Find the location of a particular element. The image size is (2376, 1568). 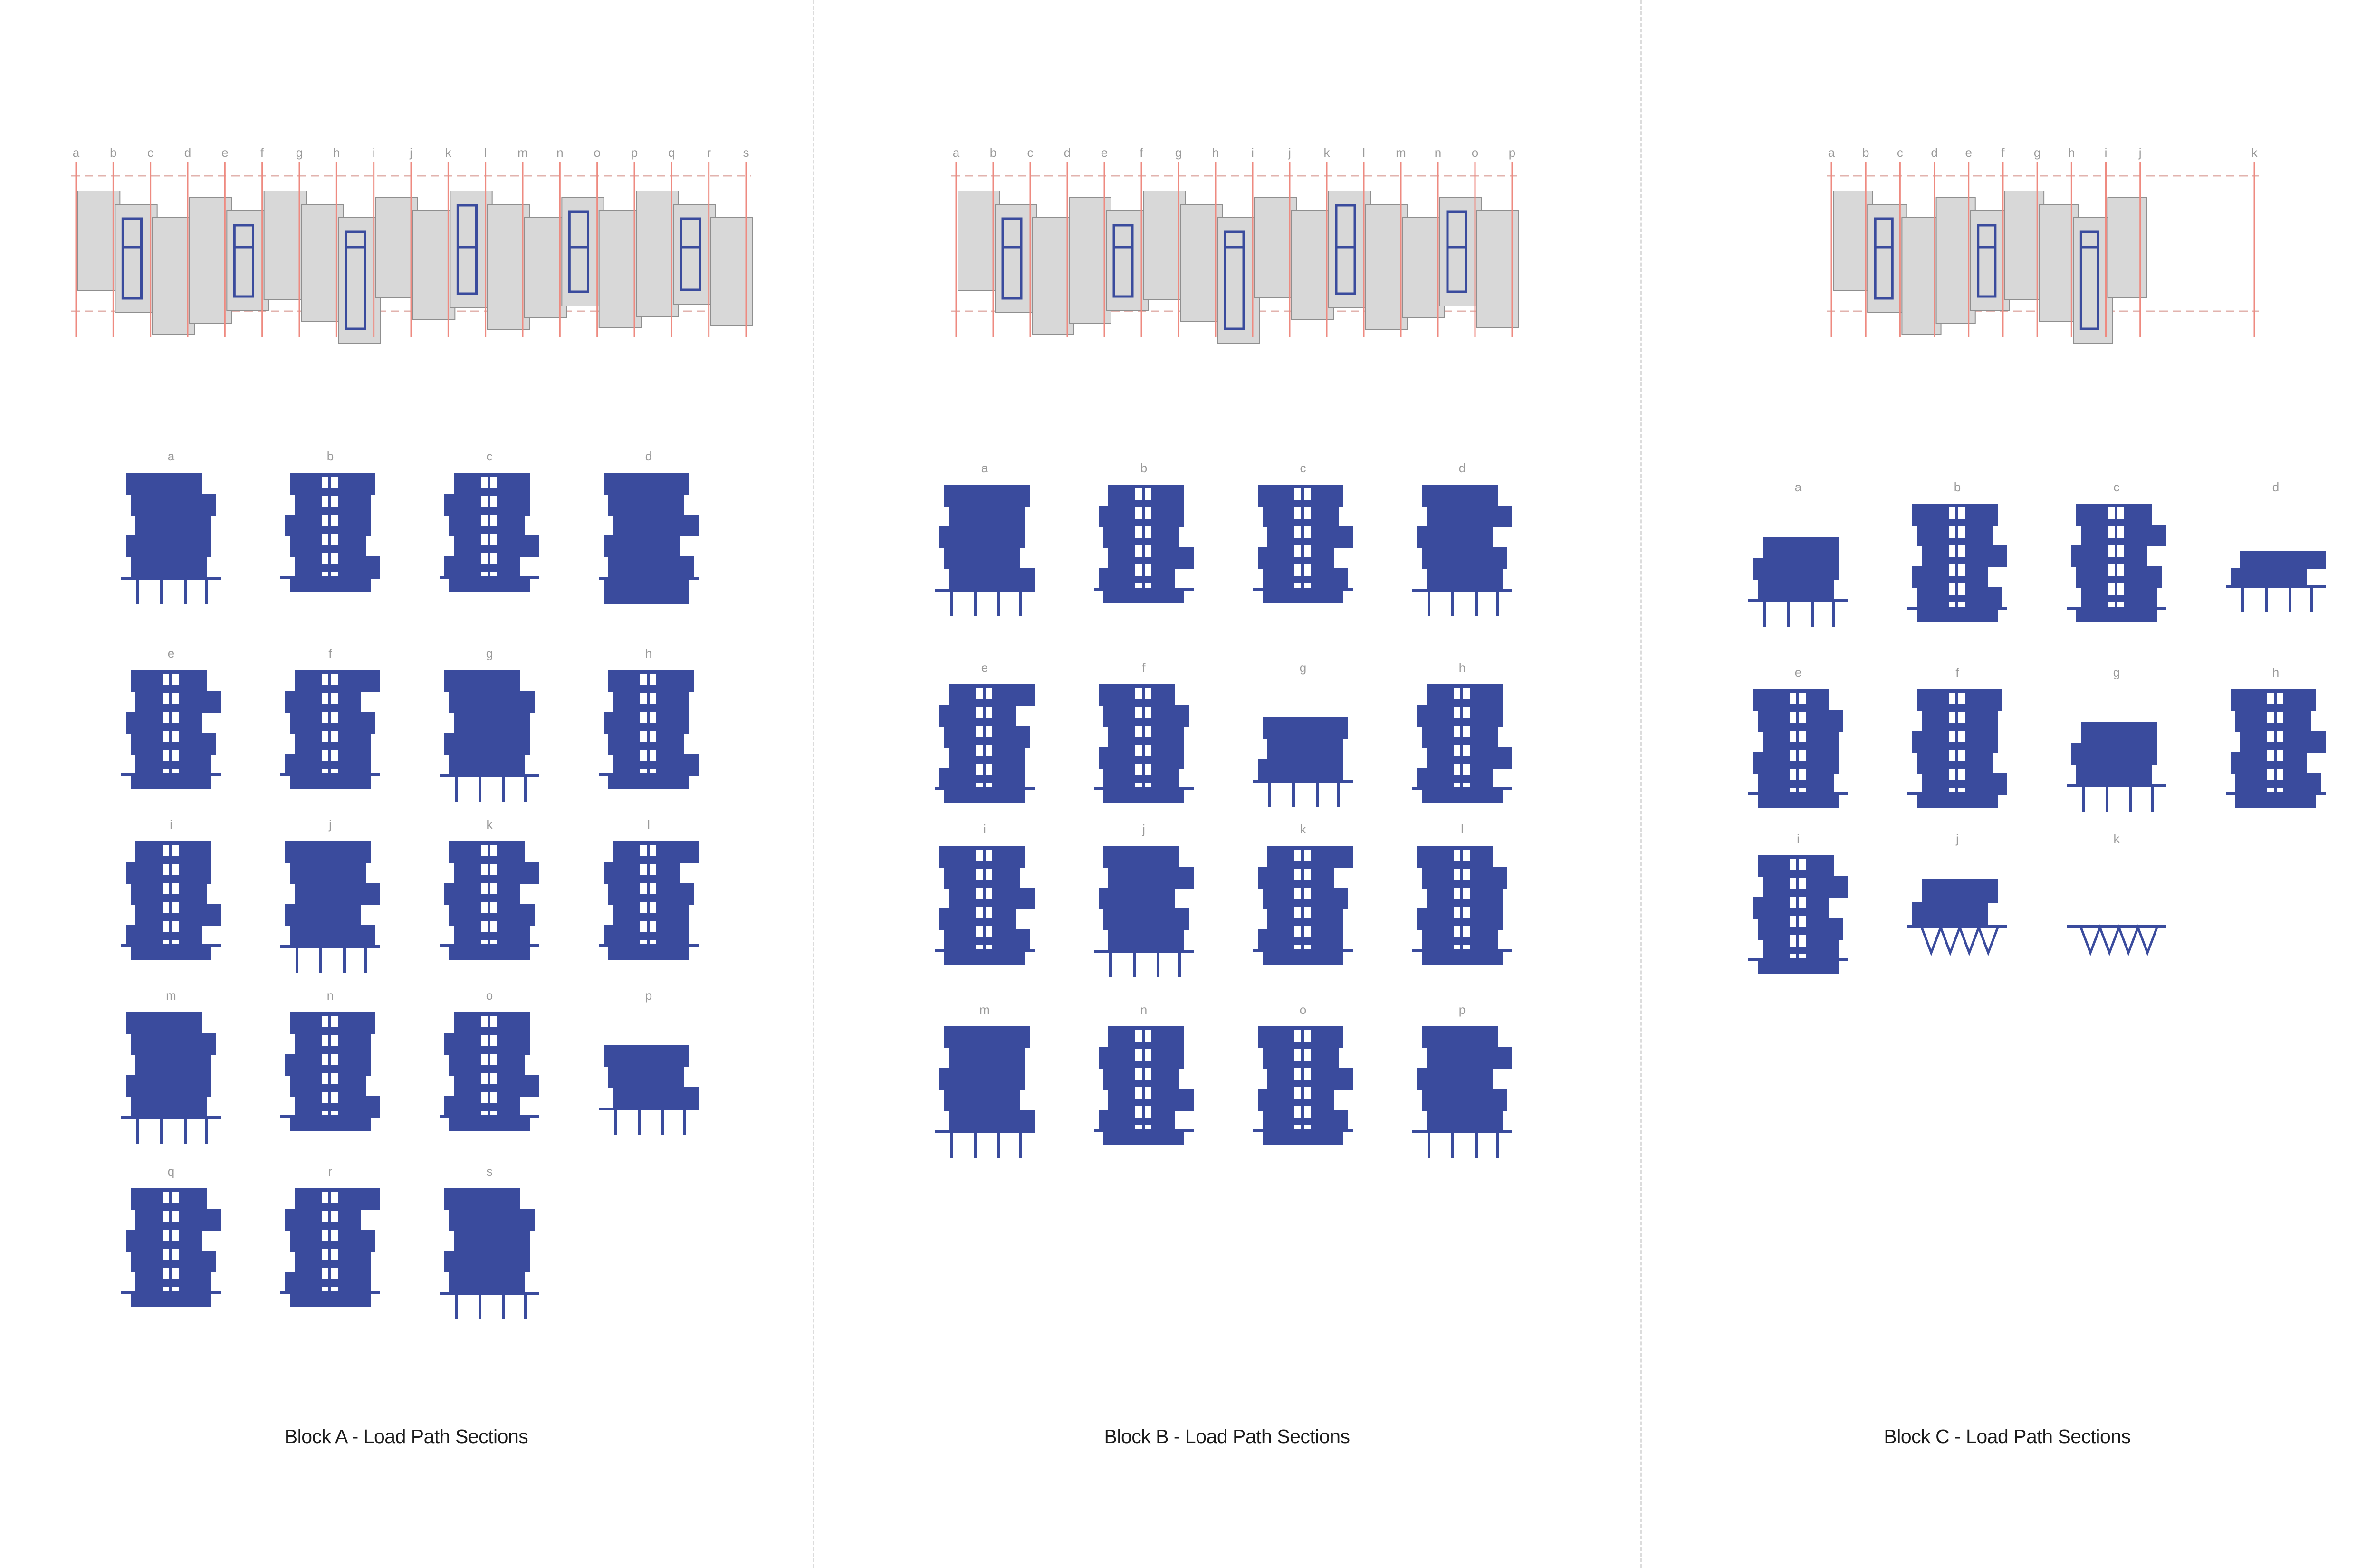

plan-gridline-label: i is located at coordinates (1252, 153).